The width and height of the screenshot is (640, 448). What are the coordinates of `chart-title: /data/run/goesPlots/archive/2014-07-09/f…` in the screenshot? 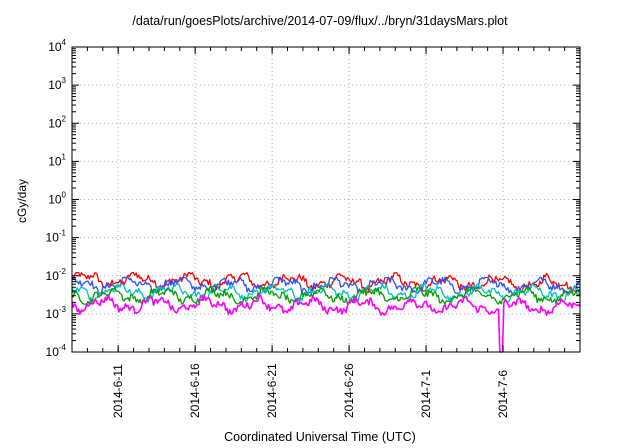 It's located at (320, 21).